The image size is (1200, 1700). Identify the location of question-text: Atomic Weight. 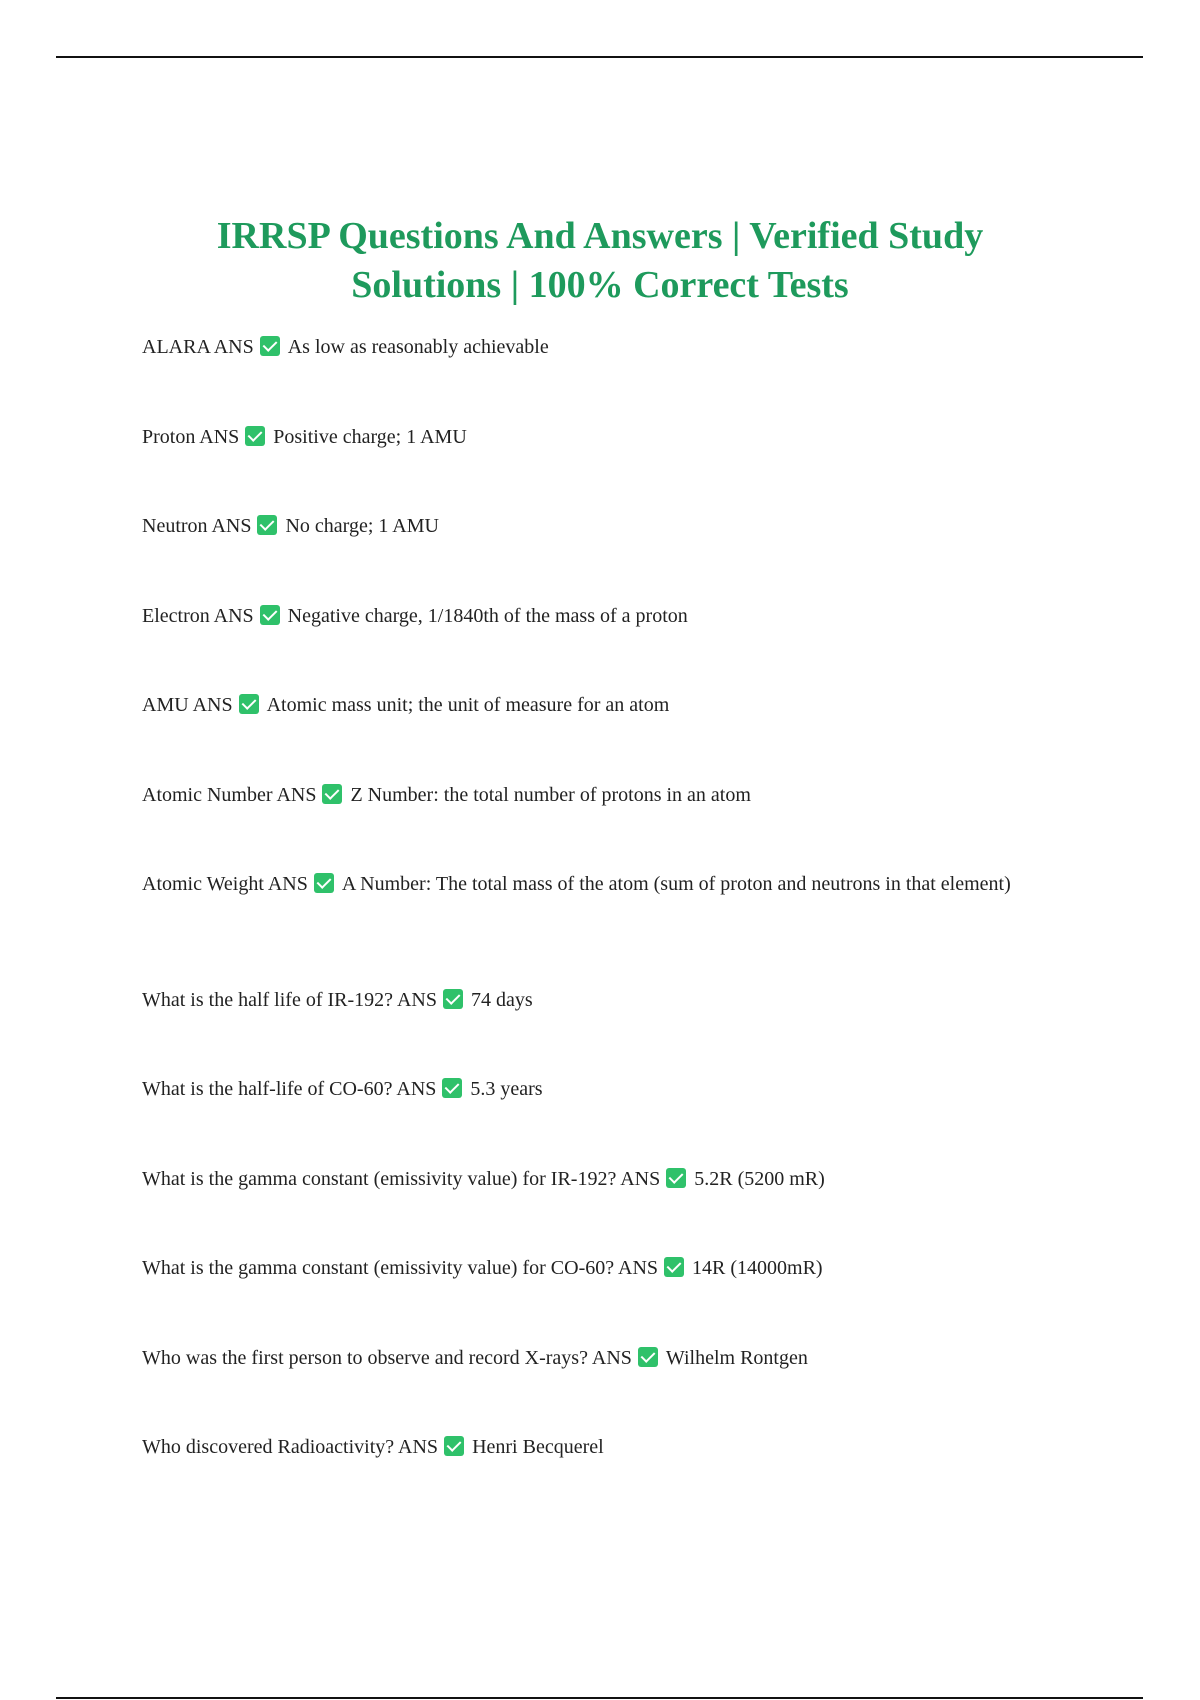
(203, 884).